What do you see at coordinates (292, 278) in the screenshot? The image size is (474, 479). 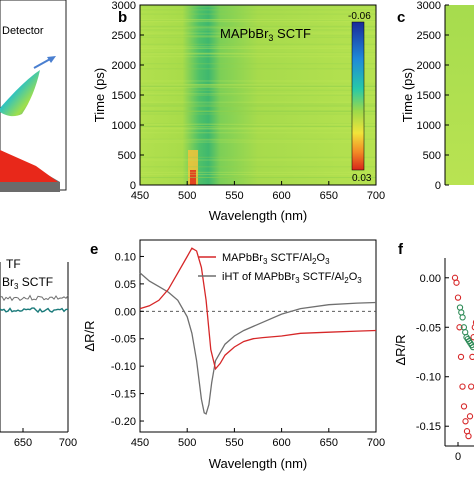 I see `legend-gray-label: iHT of MAPbBr3 SCTF/Al2O3` at bounding box center [292, 278].